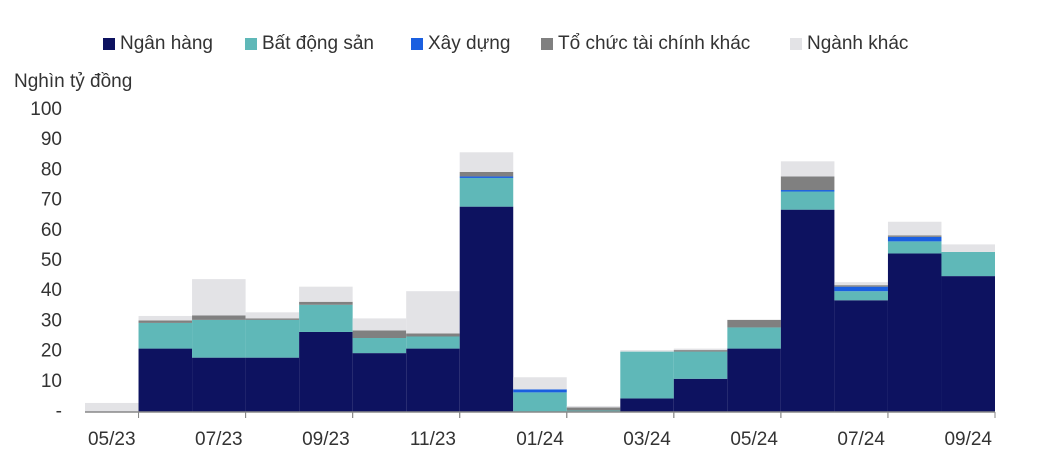 Image resolution: width=1053 pixels, height=470 pixels. I want to click on legend-label: Tổ chức tài chính khác, so click(654, 43).